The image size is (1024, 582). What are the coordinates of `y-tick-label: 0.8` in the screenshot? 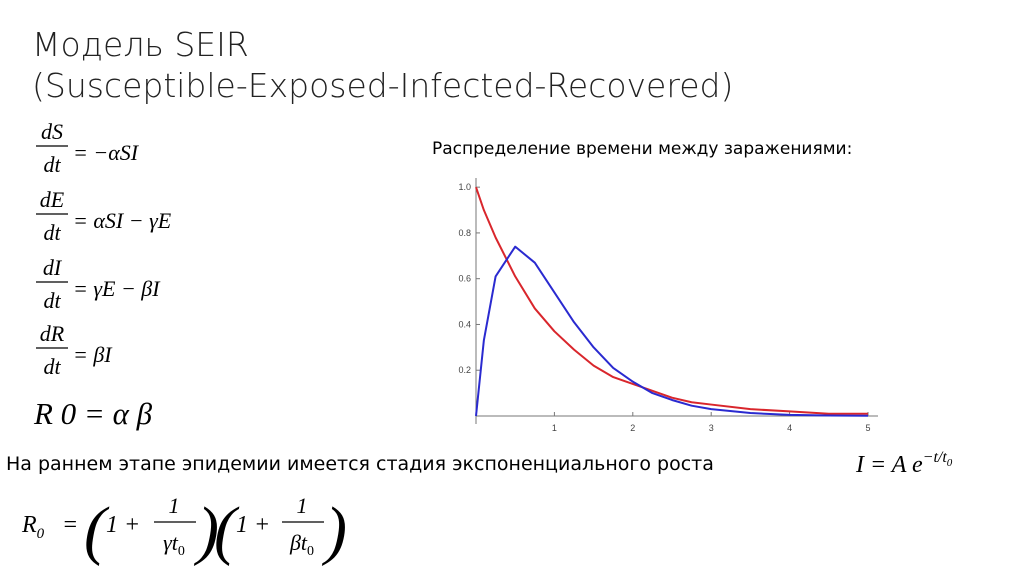 It's located at (464, 233).